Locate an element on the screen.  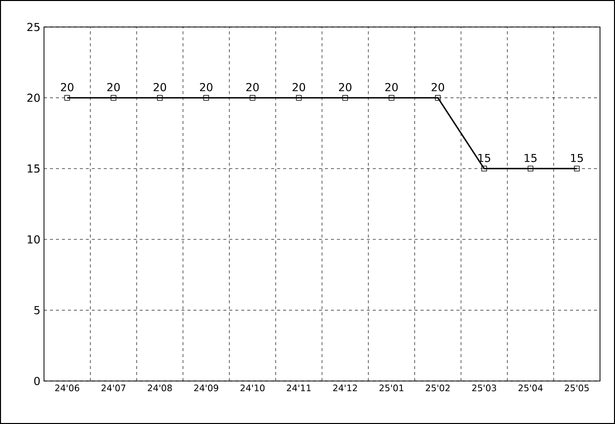
y-tick-label: 20 is located at coordinates (33, 98).